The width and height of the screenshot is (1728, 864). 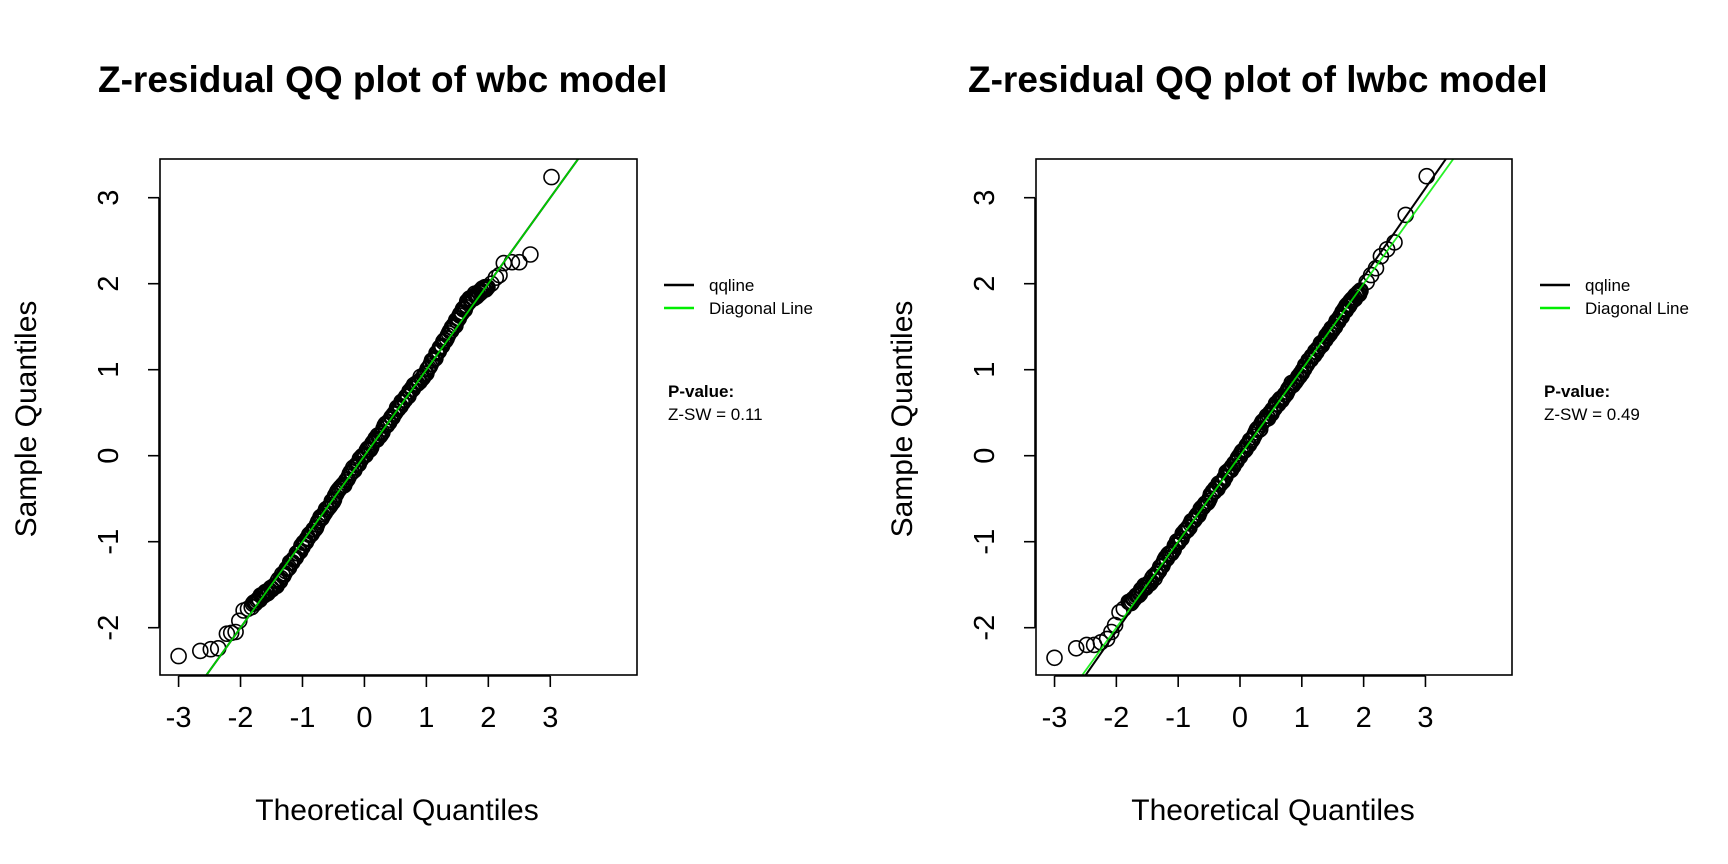 I want to click on chart-title: Z-residual QQ plot of lwbc model, so click(x=1258, y=79).